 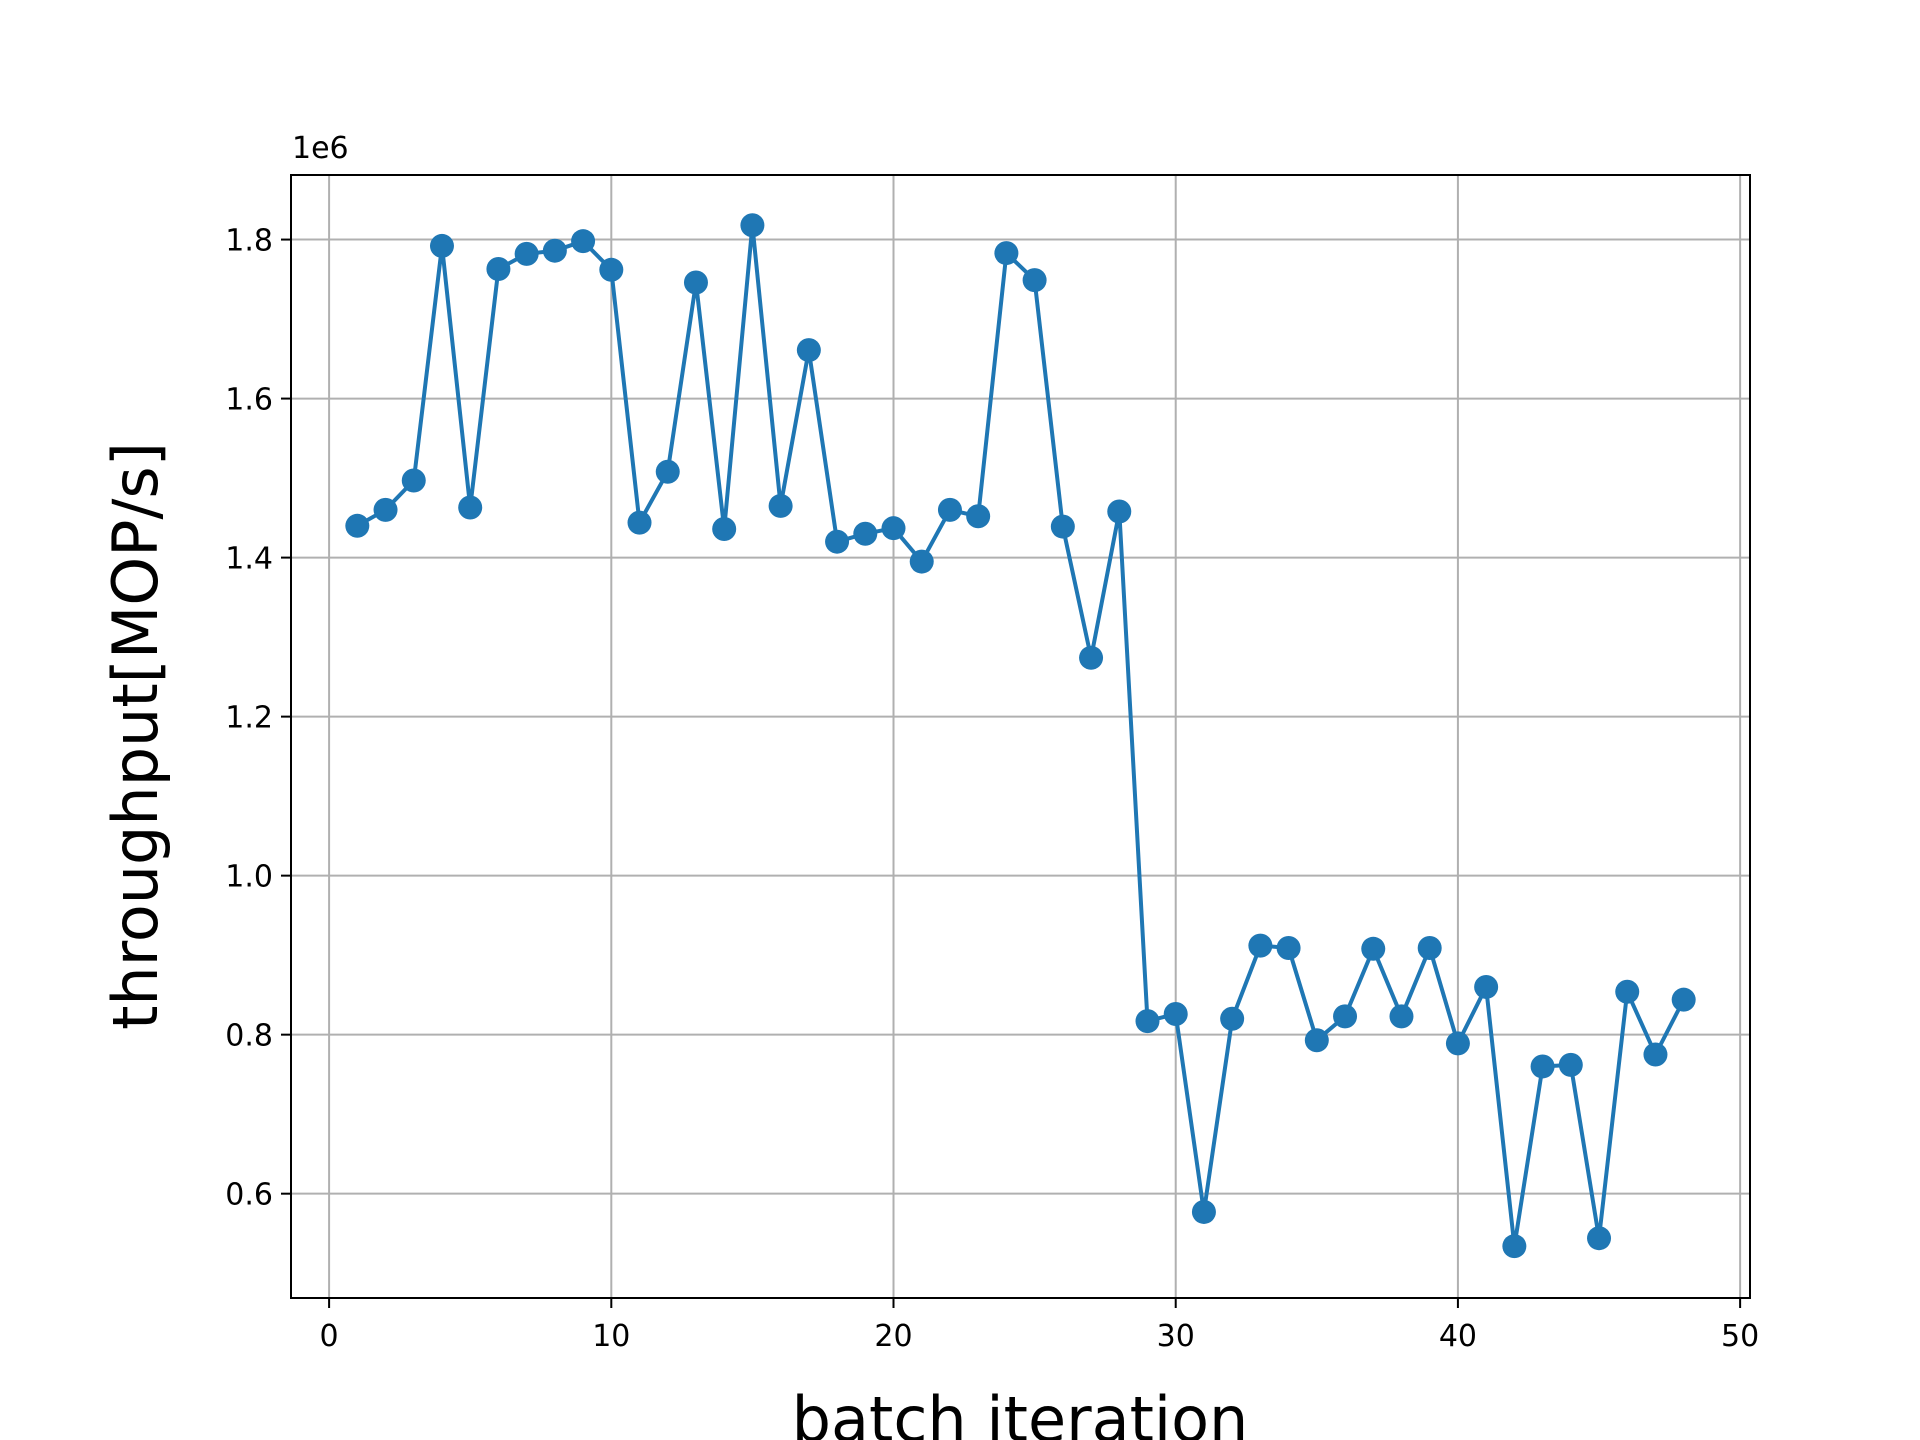 I want to click on x-tick-label: 10, so click(x=611, y=1336).